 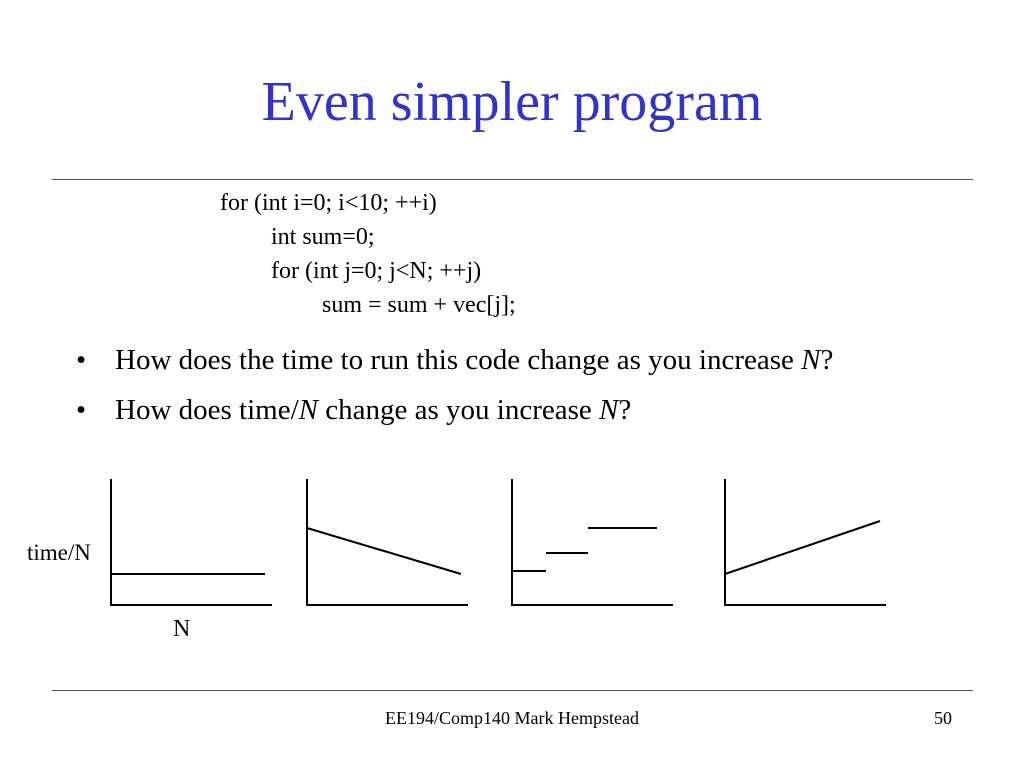 I want to click on plot-decreasing, so click(x=387, y=542).